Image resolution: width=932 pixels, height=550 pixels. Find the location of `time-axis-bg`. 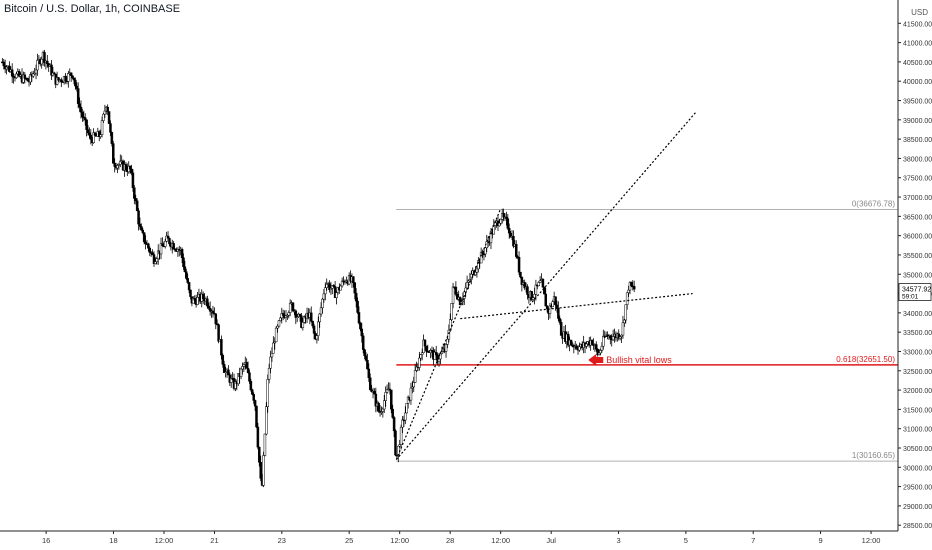

time-axis-bg is located at coordinates (466, 540).